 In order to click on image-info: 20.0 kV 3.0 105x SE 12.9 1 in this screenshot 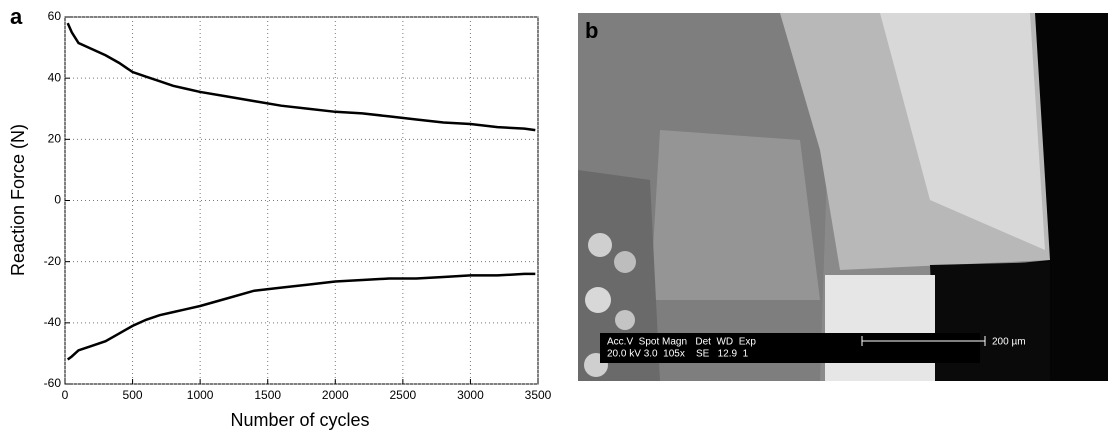, I will do `click(678, 354)`.